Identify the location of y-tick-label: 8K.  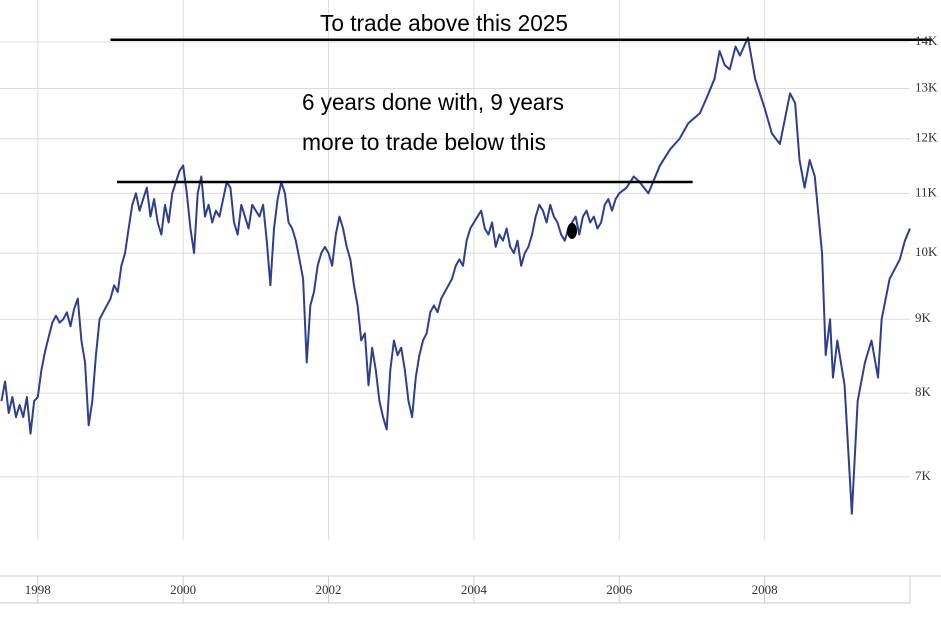
(923, 391).